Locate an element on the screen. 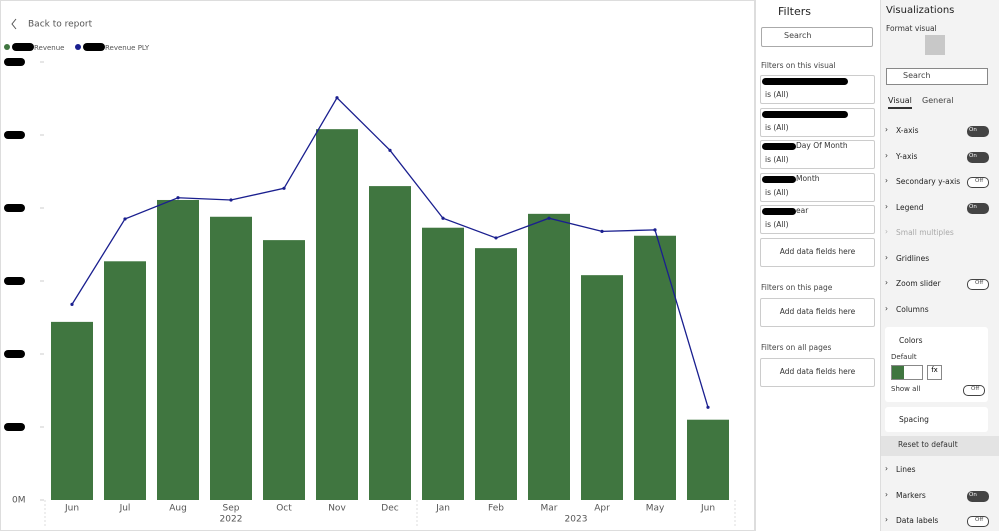  spacing-card is located at coordinates (936, 419).